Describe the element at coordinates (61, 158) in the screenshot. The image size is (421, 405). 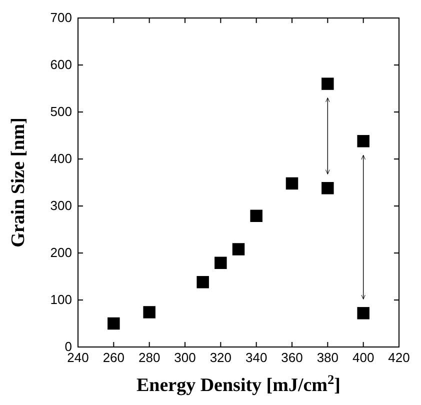
I see `y-tick-label: 400` at that location.